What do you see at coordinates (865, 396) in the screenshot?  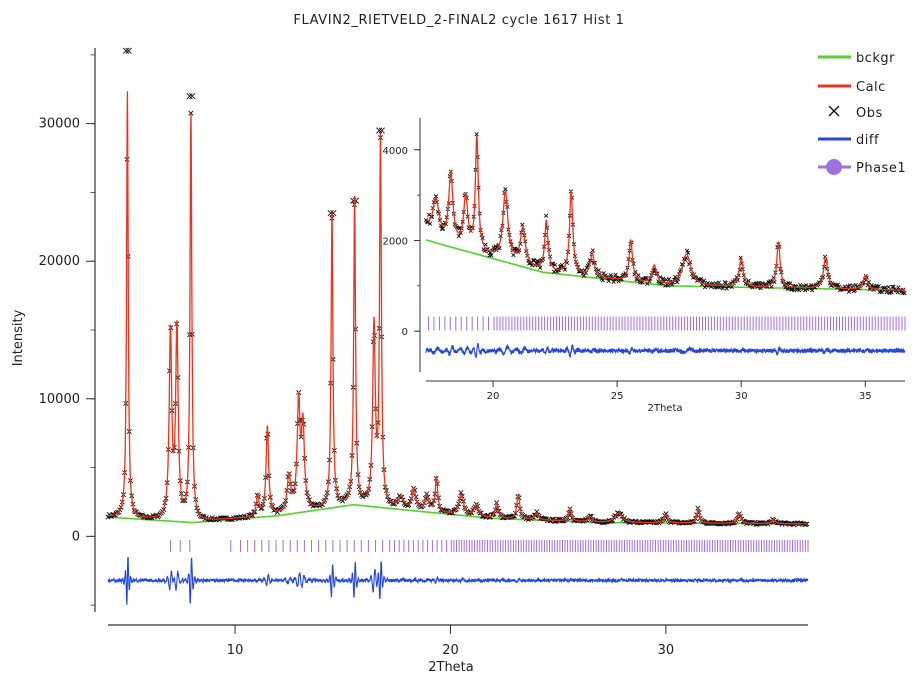 I see `x-tick-label: 35` at bounding box center [865, 396].